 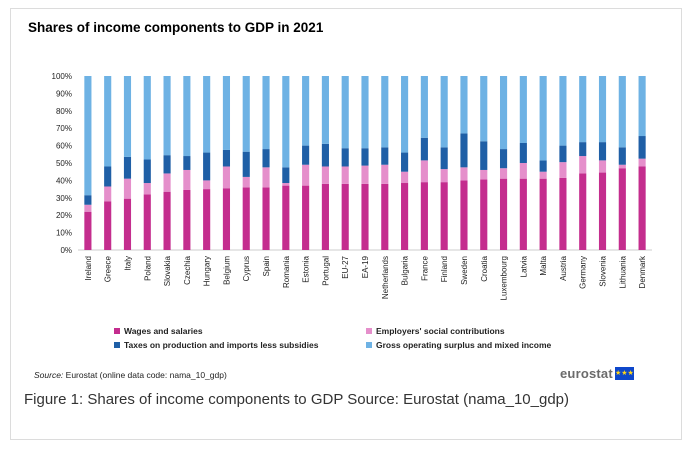 What do you see at coordinates (424, 267) in the screenshot?
I see `x-tick-label: France` at bounding box center [424, 267].